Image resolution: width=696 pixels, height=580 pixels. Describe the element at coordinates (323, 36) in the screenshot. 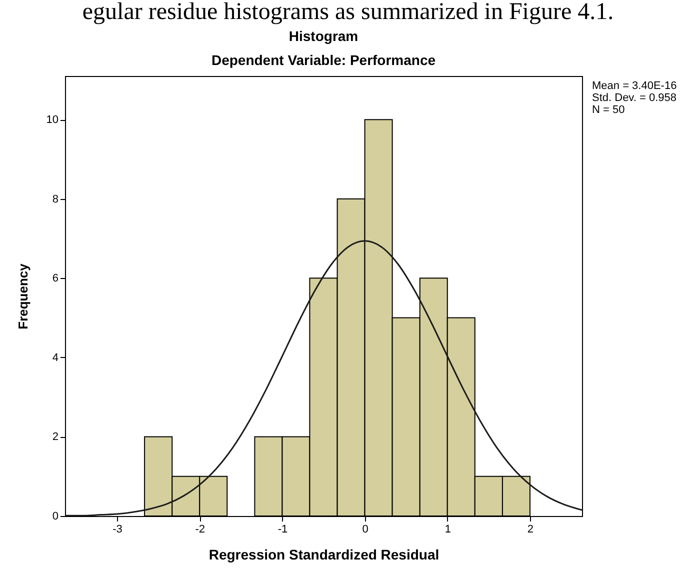

I see `chart-title: Histogram` at that location.